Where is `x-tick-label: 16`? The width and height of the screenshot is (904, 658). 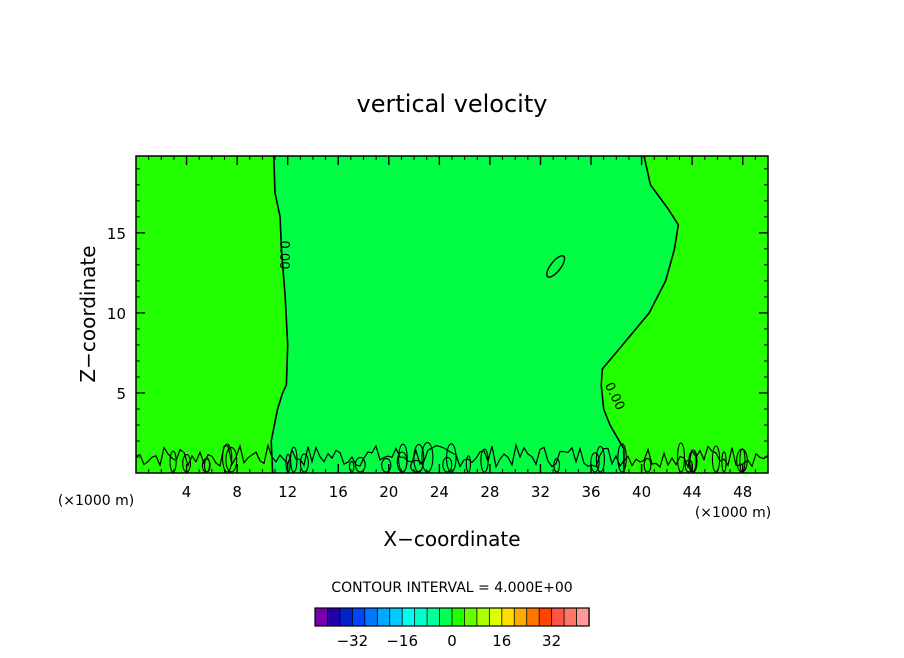 x-tick-label: 16 is located at coordinates (338, 492).